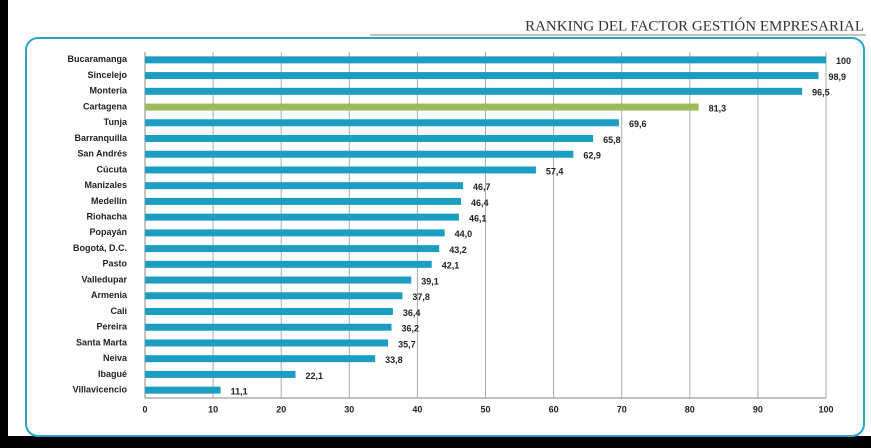  I want to click on value-label: 81,3, so click(718, 108).